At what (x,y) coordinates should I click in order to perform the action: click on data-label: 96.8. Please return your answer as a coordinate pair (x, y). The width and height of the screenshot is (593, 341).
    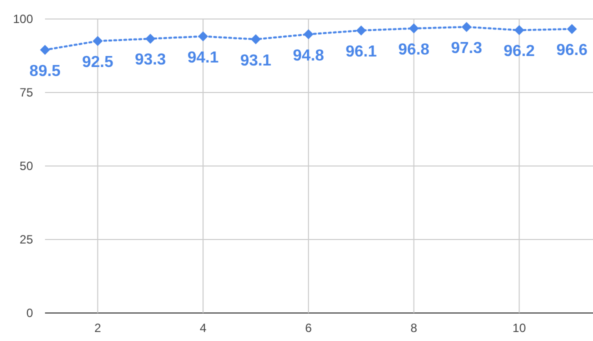
    Looking at the image, I should click on (414, 49).